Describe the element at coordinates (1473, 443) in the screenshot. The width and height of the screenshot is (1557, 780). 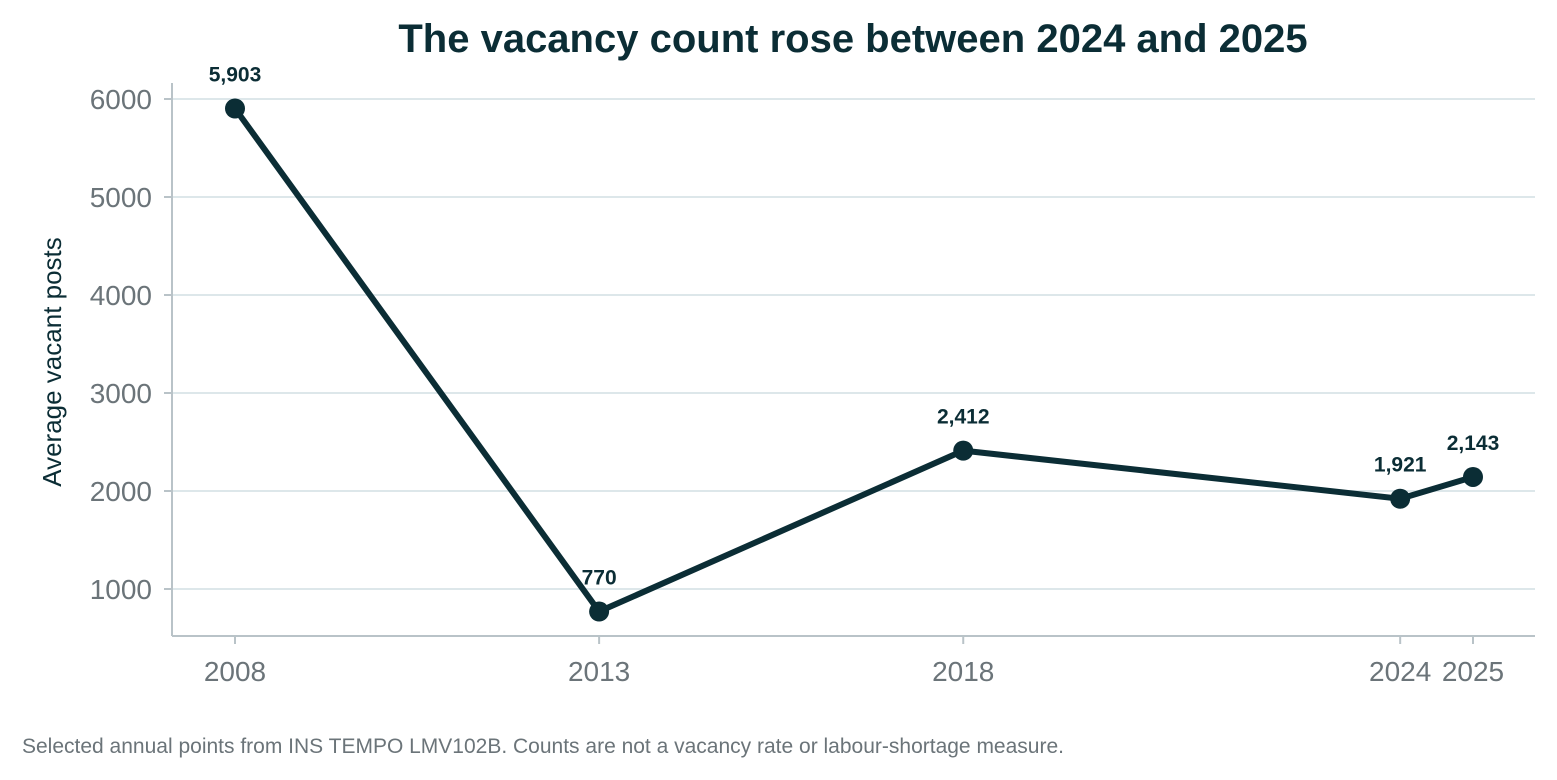
I see `data-label: 2,143` at that location.